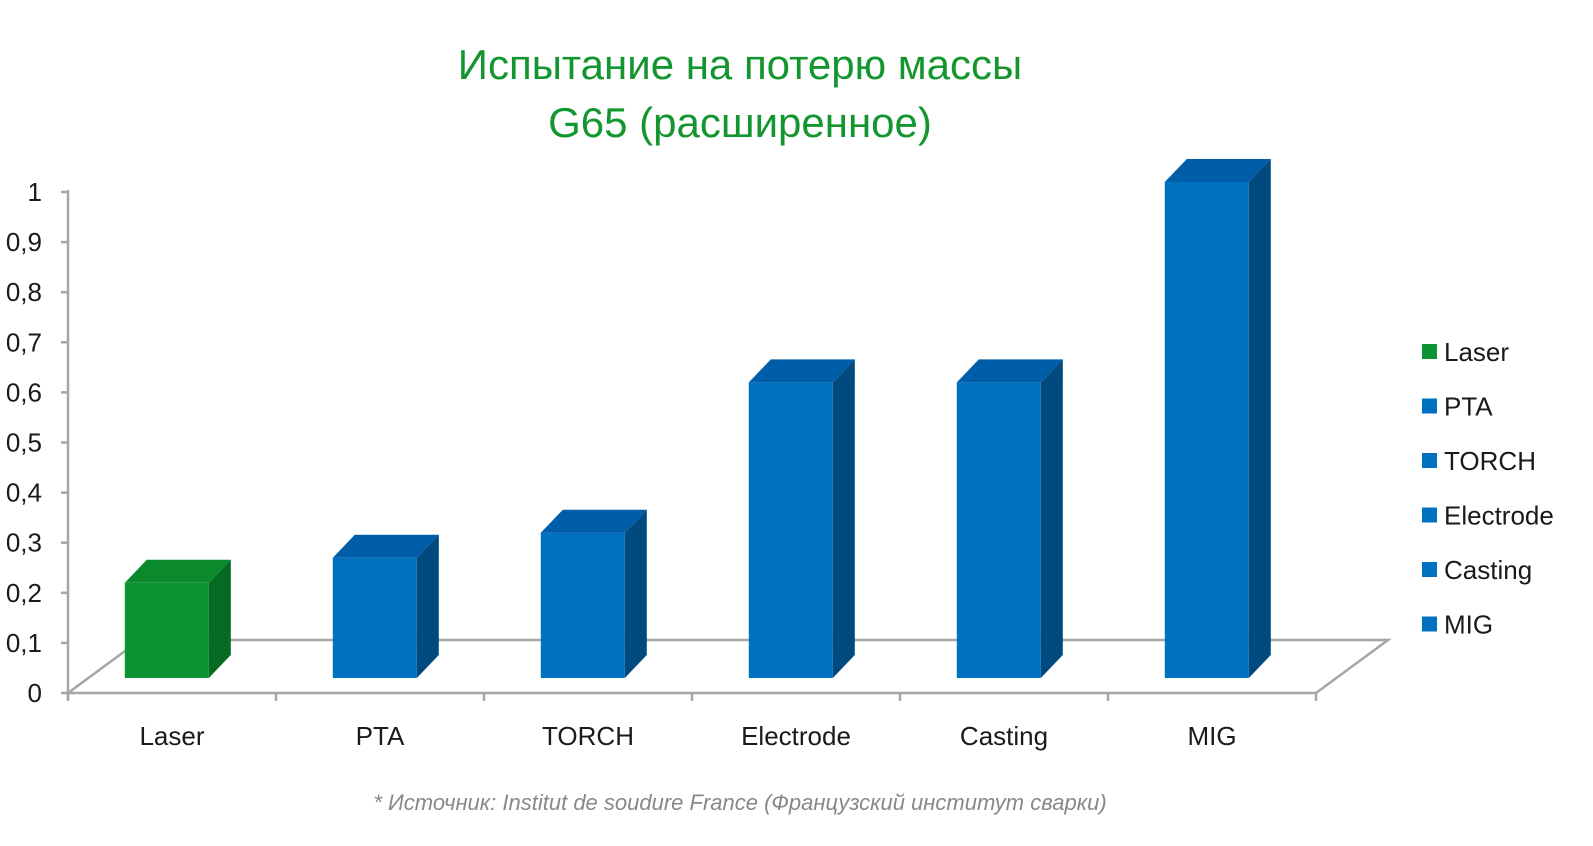 The width and height of the screenshot is (1593, 846). I want to click on x-tick-label: TORCH, so click(588, 736).